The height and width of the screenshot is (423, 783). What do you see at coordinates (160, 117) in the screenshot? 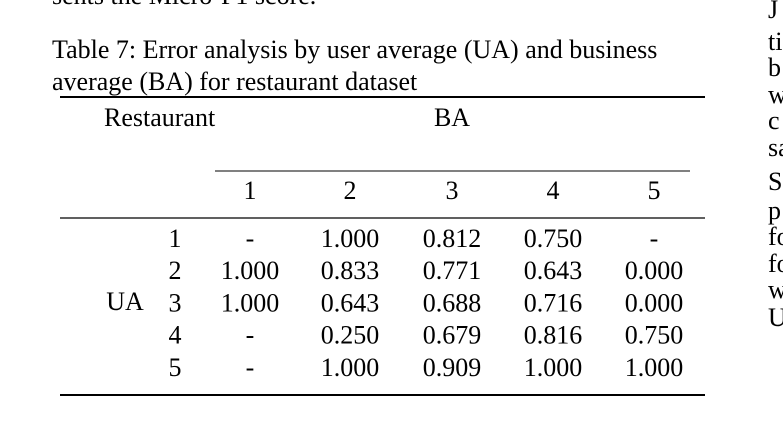
I see `corner-header: Restaurant` at bounding box center [160, 117].